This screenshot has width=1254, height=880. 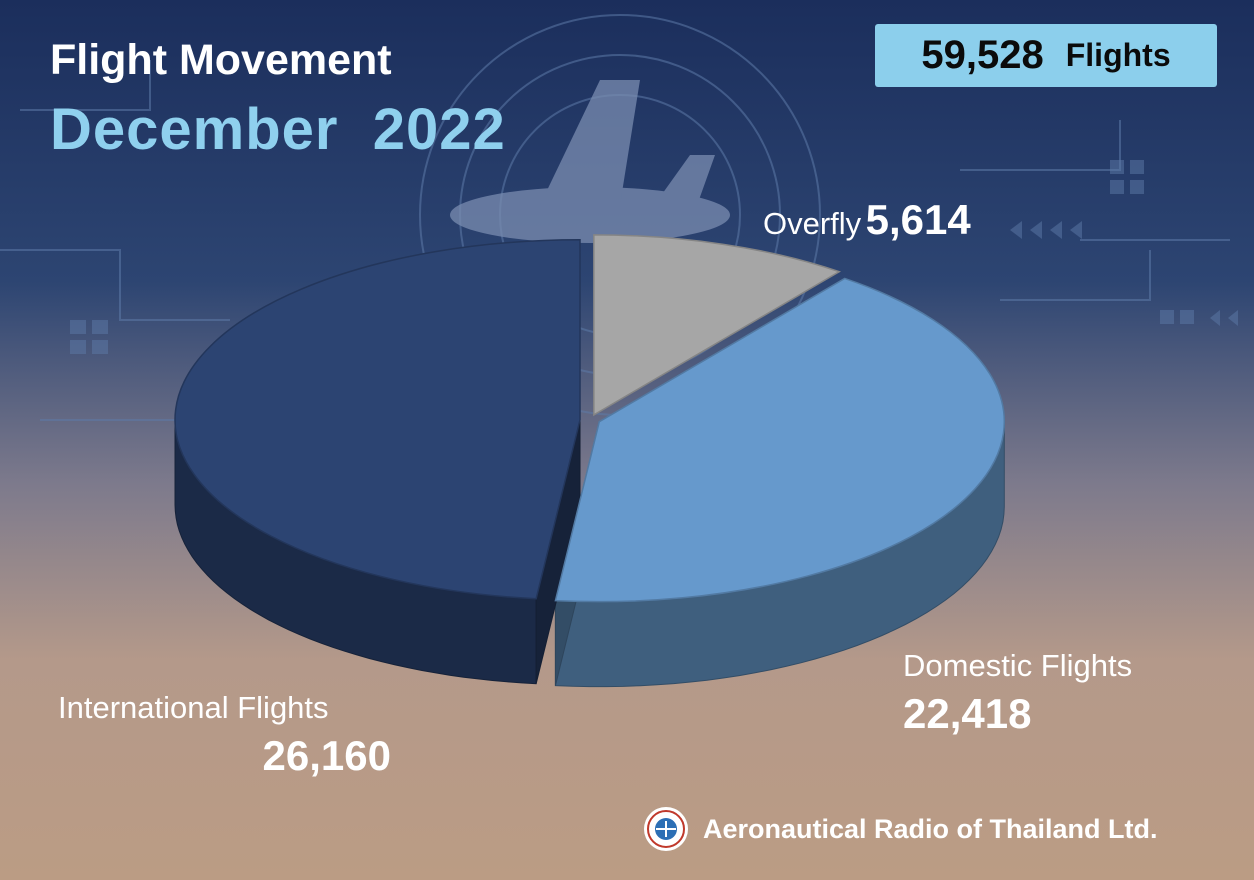 I want to click on total-badge: 59,528 Flights, so click(x=1046, y=55).